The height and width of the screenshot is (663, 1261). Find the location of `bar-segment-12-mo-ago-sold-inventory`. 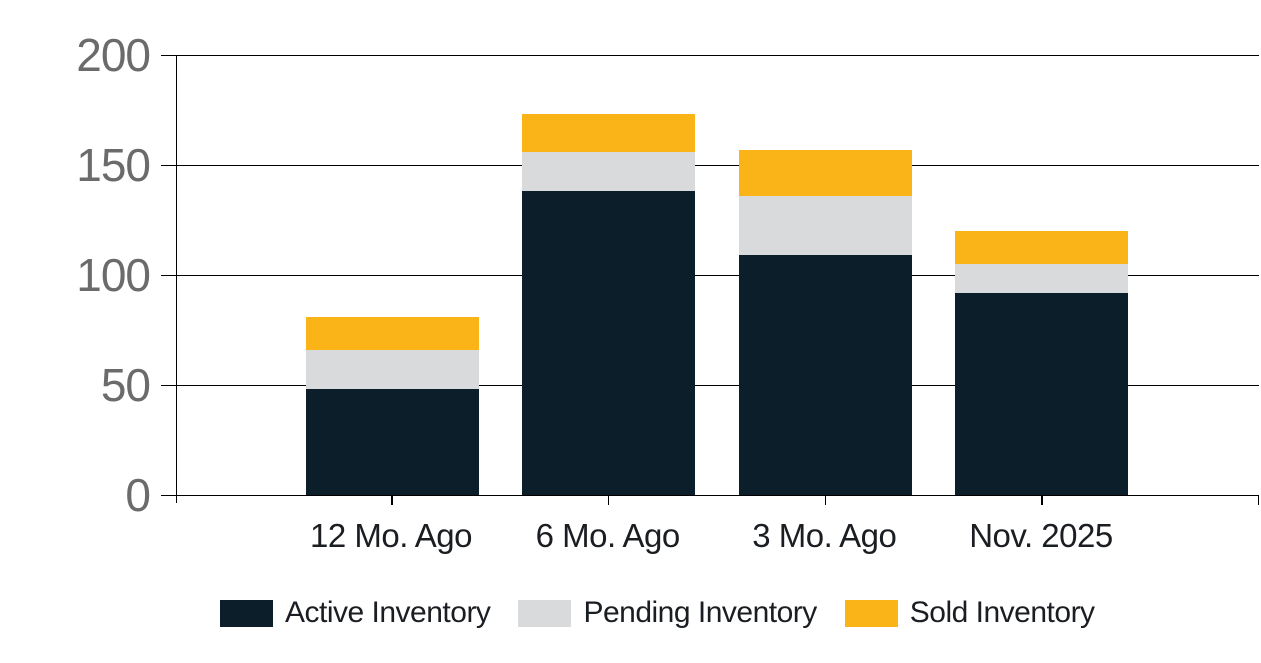

bar-segment-12-mo-ago-sold-inventory is located at coordinates (392, 333).